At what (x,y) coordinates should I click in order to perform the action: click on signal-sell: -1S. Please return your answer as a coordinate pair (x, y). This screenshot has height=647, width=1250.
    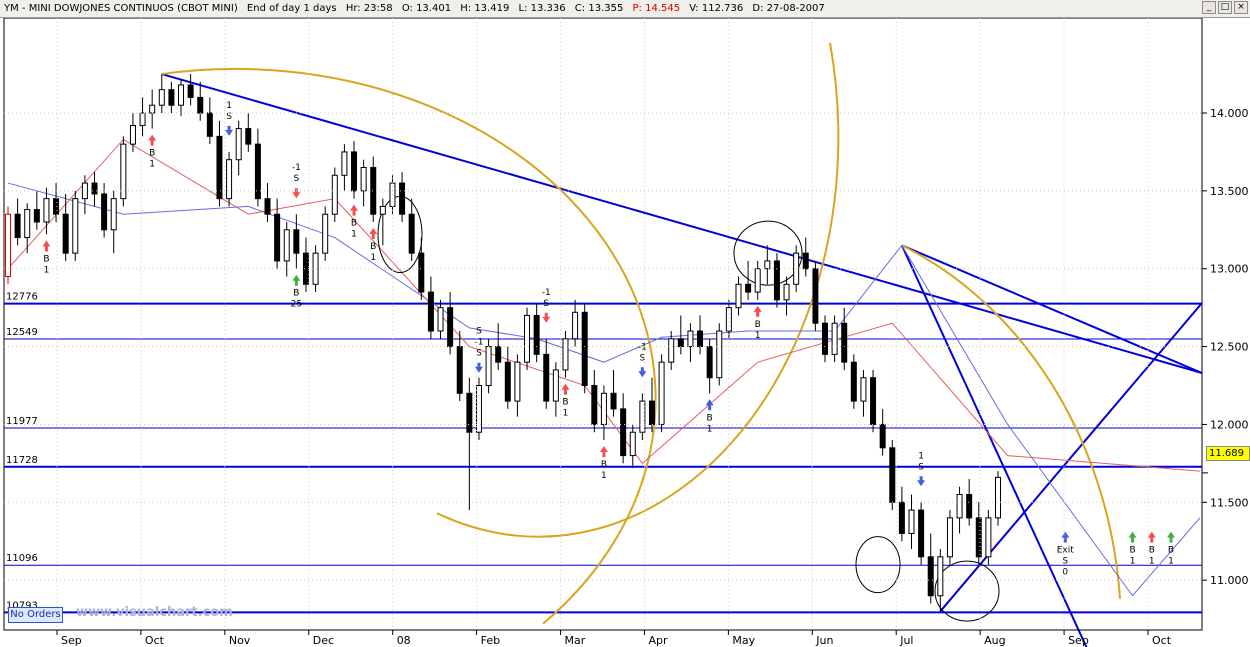
    Looking at the image, I should click on (642, 360).